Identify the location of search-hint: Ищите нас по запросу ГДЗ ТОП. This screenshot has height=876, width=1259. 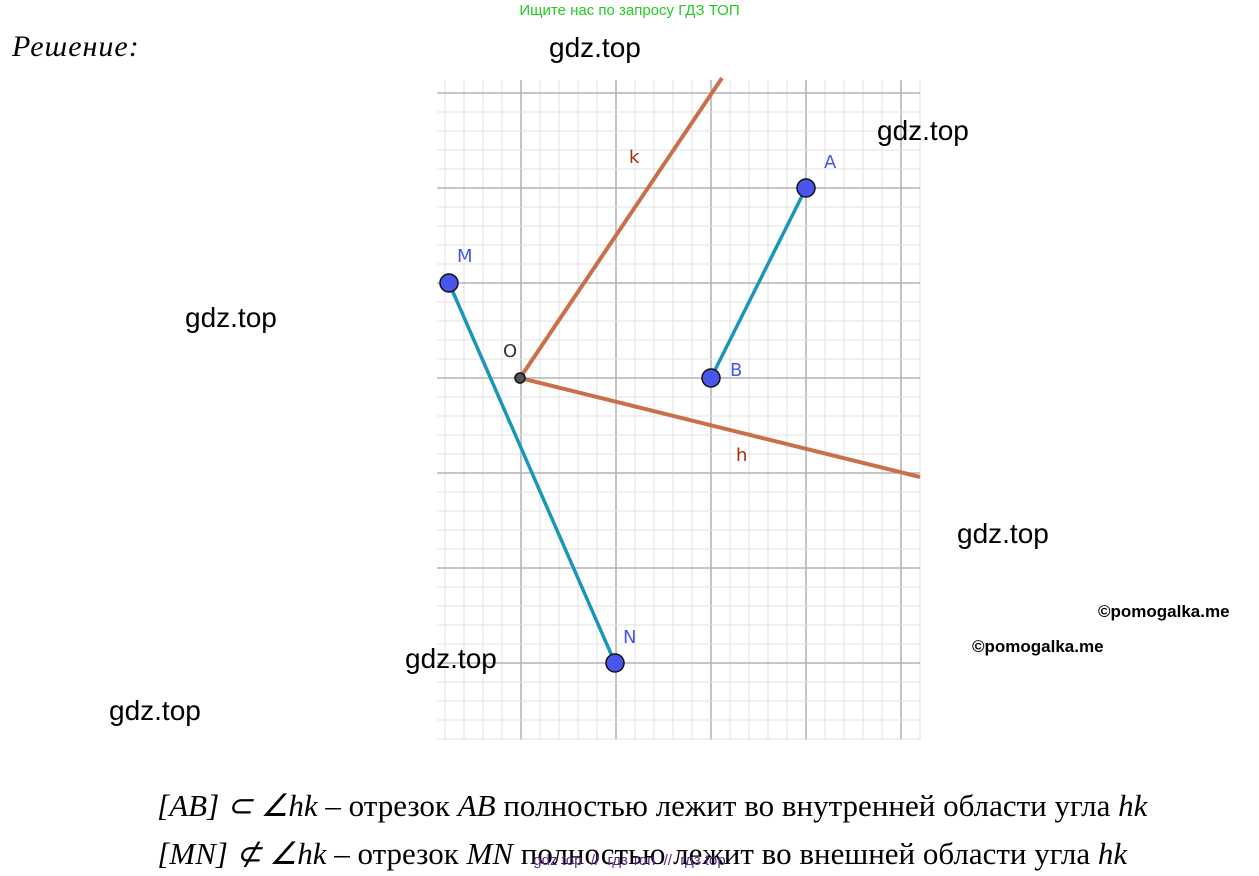
(629, 10).